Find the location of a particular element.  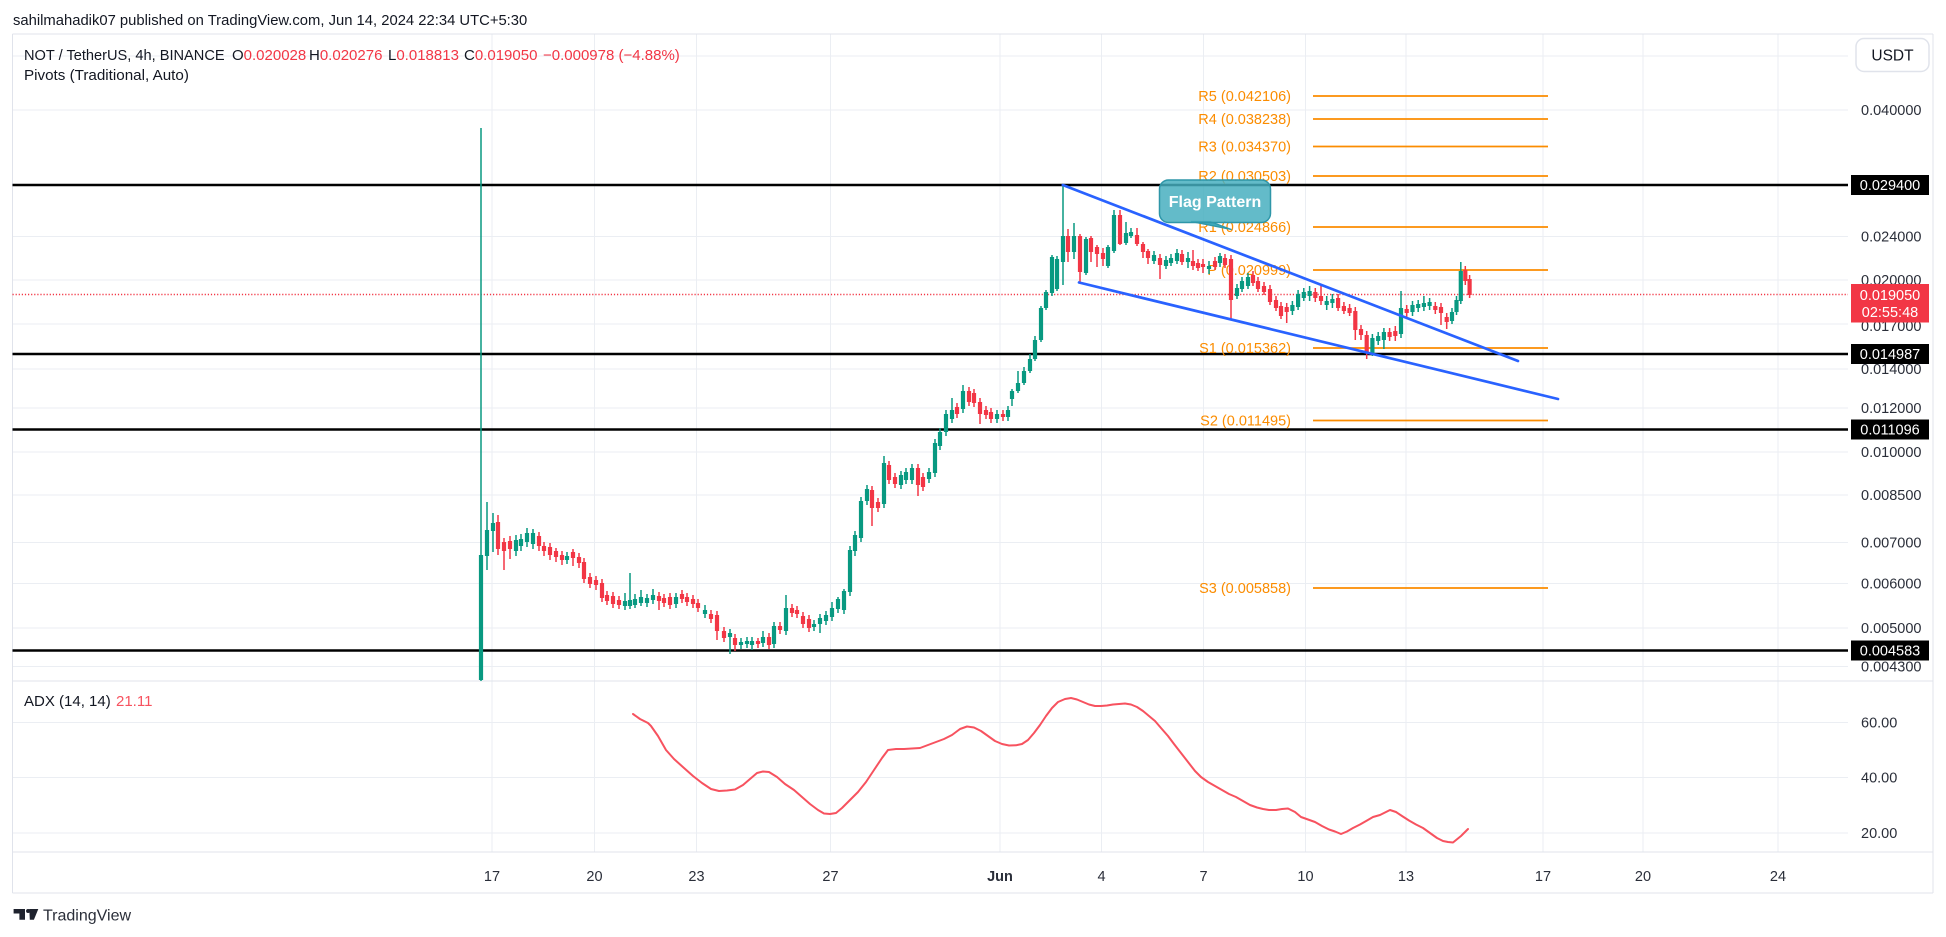

svg-text: R5 (0.042106) is located at coordinates (1244, 97).